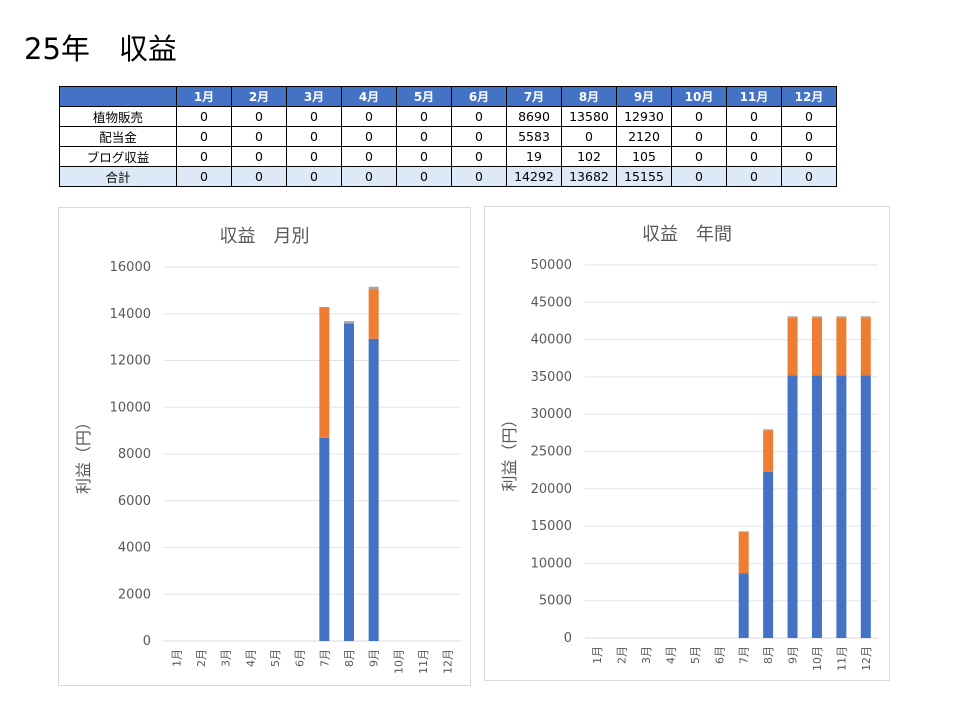 The image size is (960, 720). I want to click on x-tick-label: 7月, so click(744, 655).